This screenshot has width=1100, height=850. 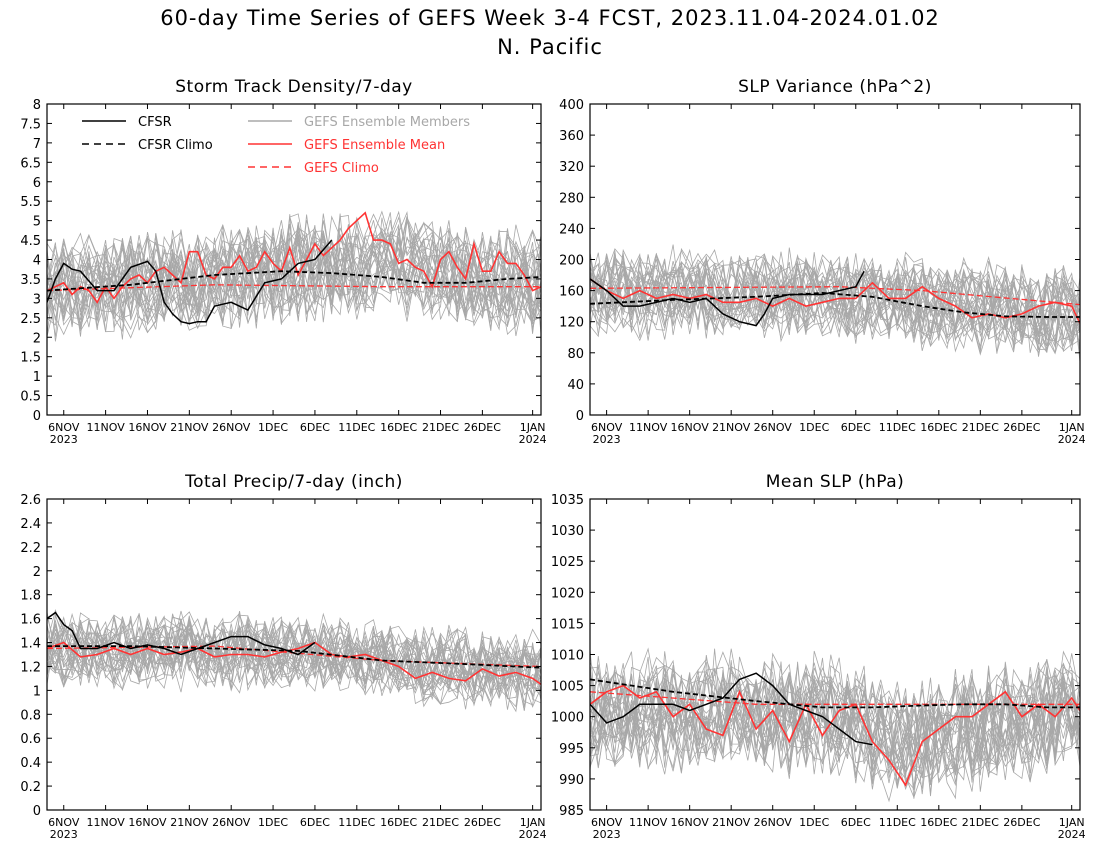 I want to click on y-tick-label: 1010, so click(x=567, y=656).